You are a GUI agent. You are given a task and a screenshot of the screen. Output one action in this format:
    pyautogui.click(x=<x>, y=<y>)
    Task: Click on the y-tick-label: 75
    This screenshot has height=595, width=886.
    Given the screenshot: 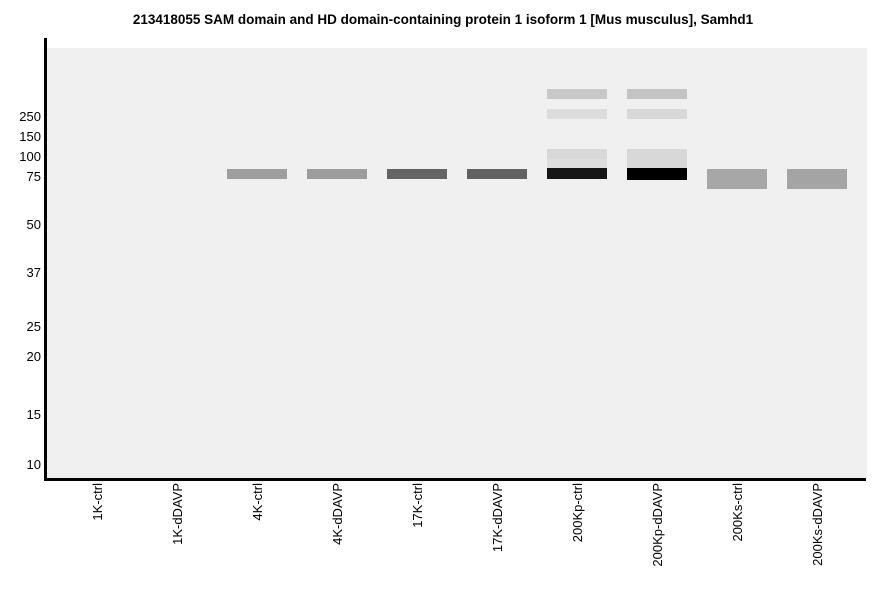 What is the action you would take?
    pyautogui.click(x=33, y=176)
    